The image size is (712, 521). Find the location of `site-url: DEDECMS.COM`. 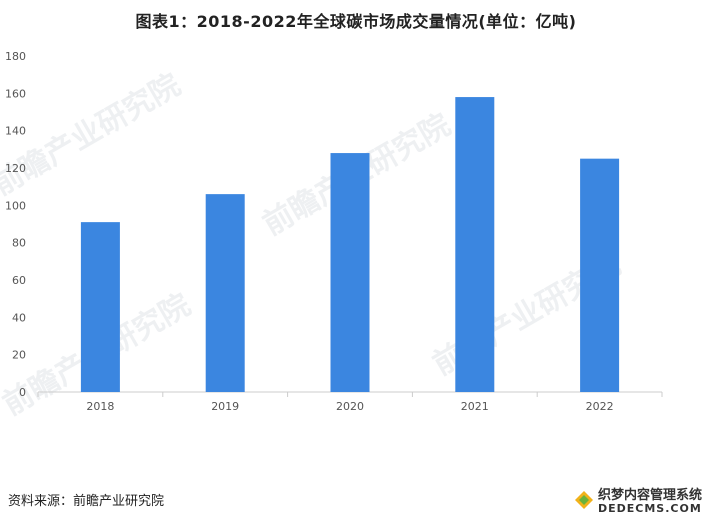

site-url: DEDECMS.COM is located at coordinates (650, 508).